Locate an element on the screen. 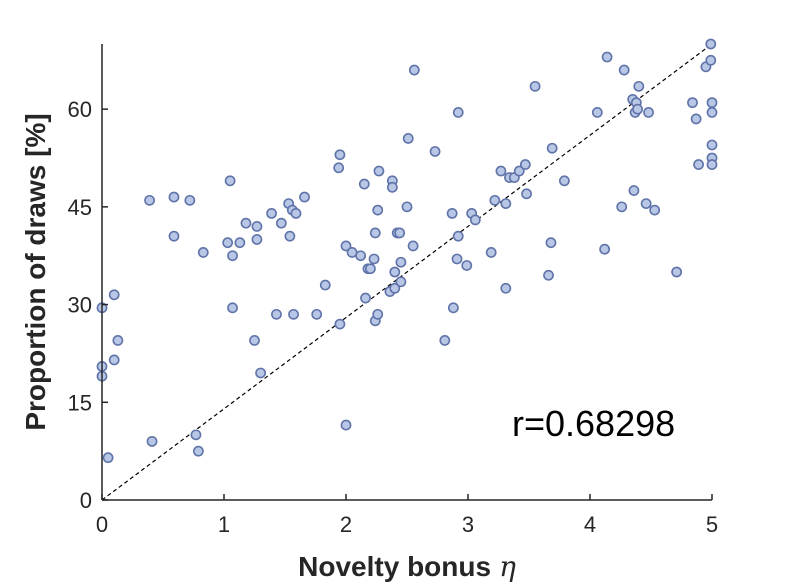 This screenshot has height=584, width=786. x-tick-label: 5 is located at coordinates (712, 524).